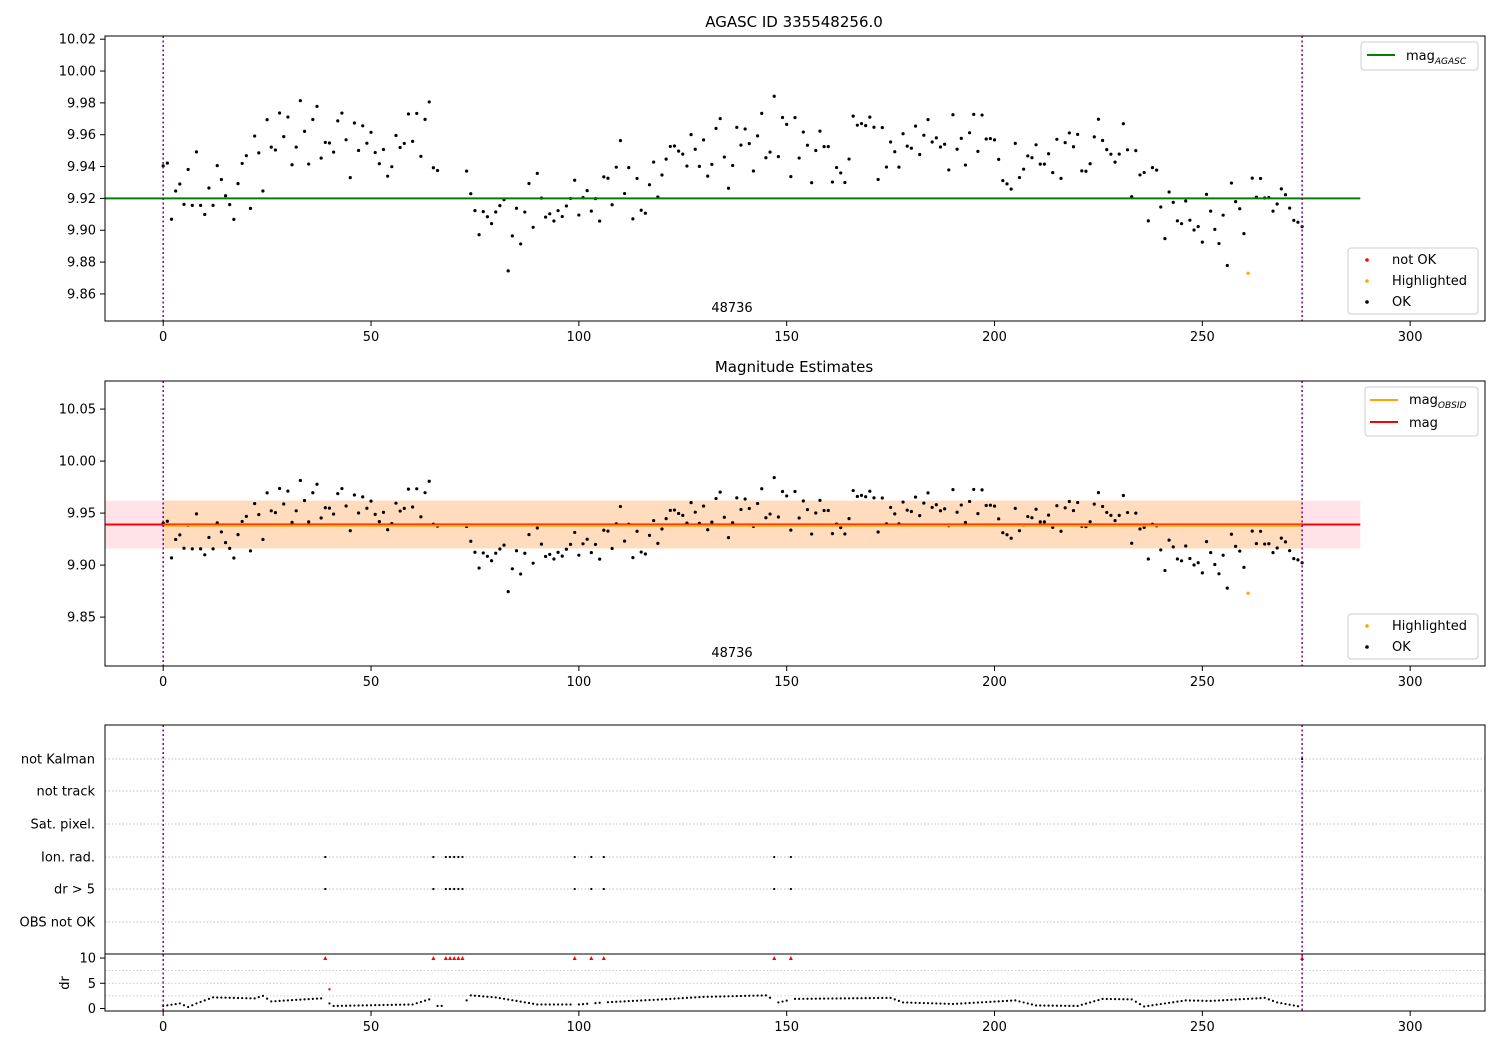 The image size is (1500, 1050). I want to click on flags-x-axis: 0 50 100 150 200 250 300, so click(791, 1023).